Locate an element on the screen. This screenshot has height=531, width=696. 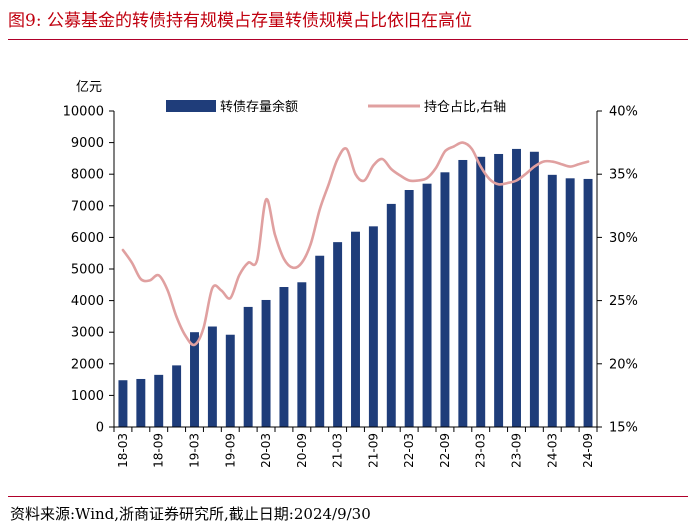
left-tick-label: 5000 is located at coordinates (87, 270).